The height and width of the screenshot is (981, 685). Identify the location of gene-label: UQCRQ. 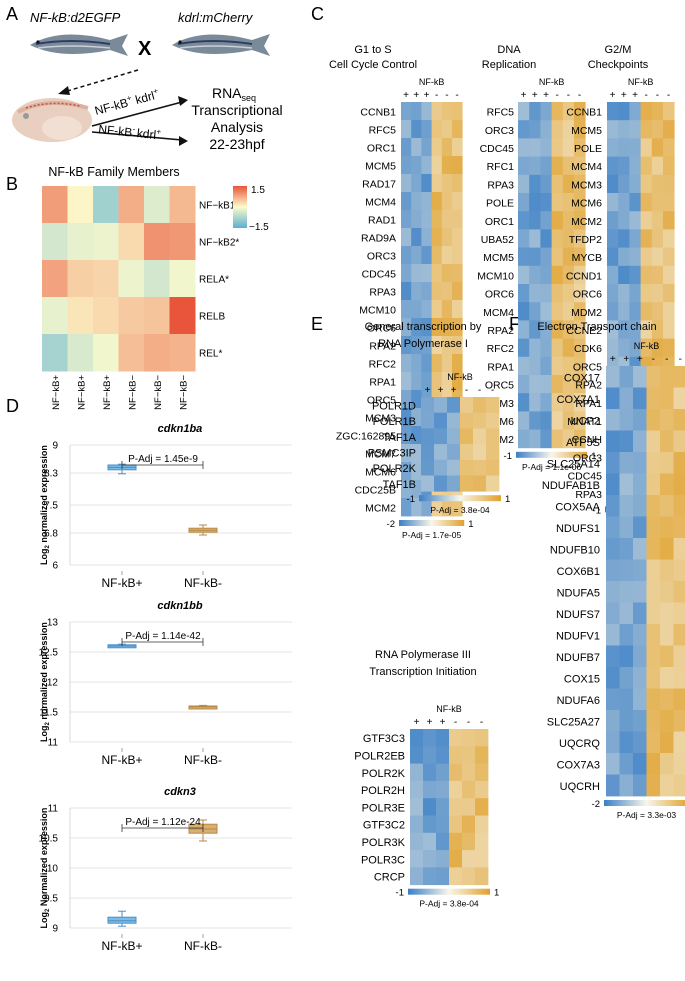
(579, 744).